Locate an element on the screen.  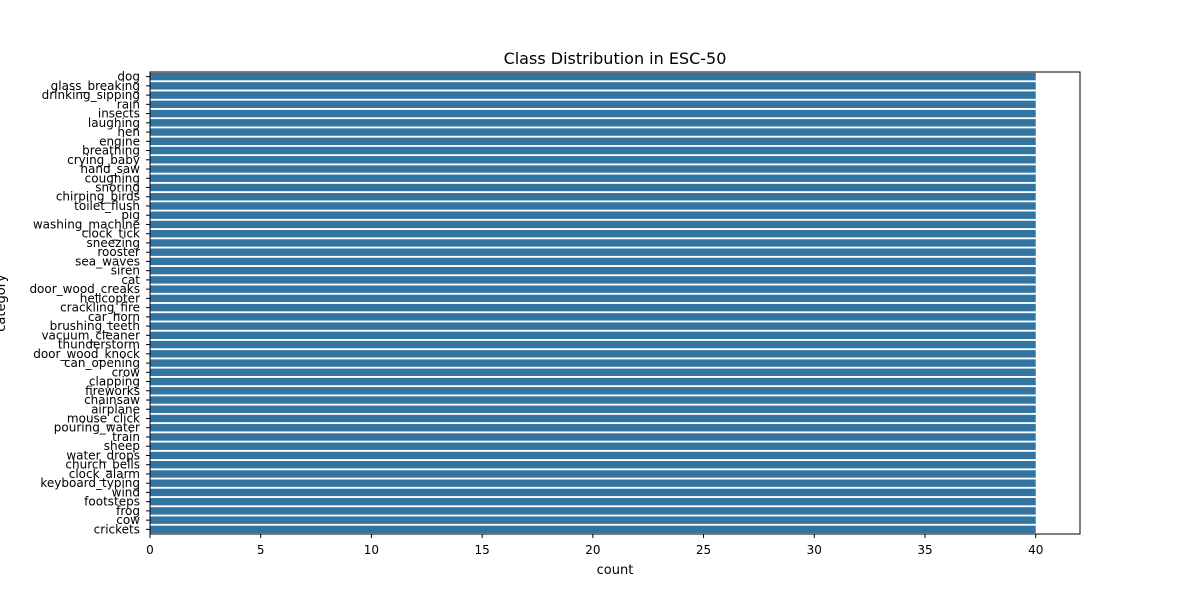
bar-chainsaw is located at coordinates (593, 400).